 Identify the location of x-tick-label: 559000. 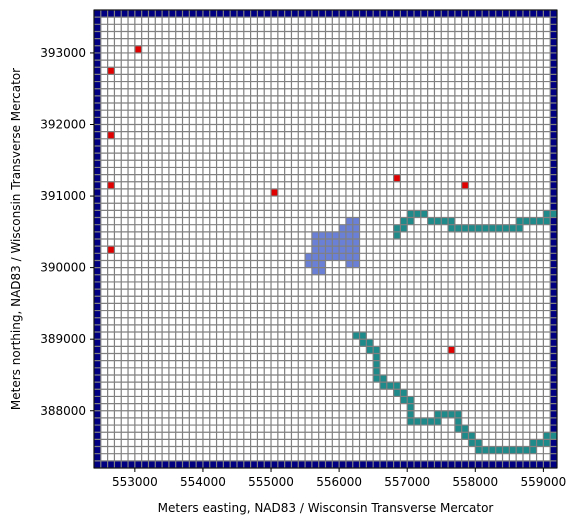
(543, 482).